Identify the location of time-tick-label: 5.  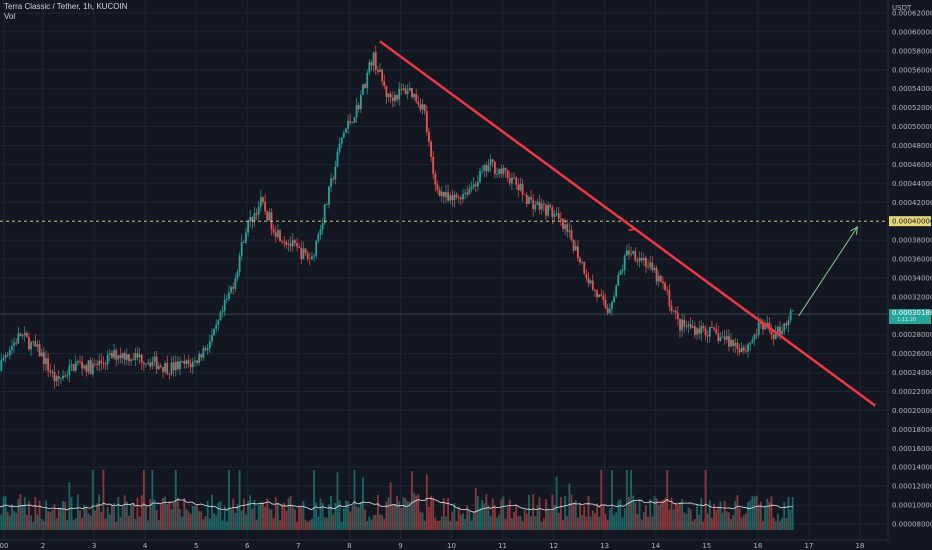
(196, 546).